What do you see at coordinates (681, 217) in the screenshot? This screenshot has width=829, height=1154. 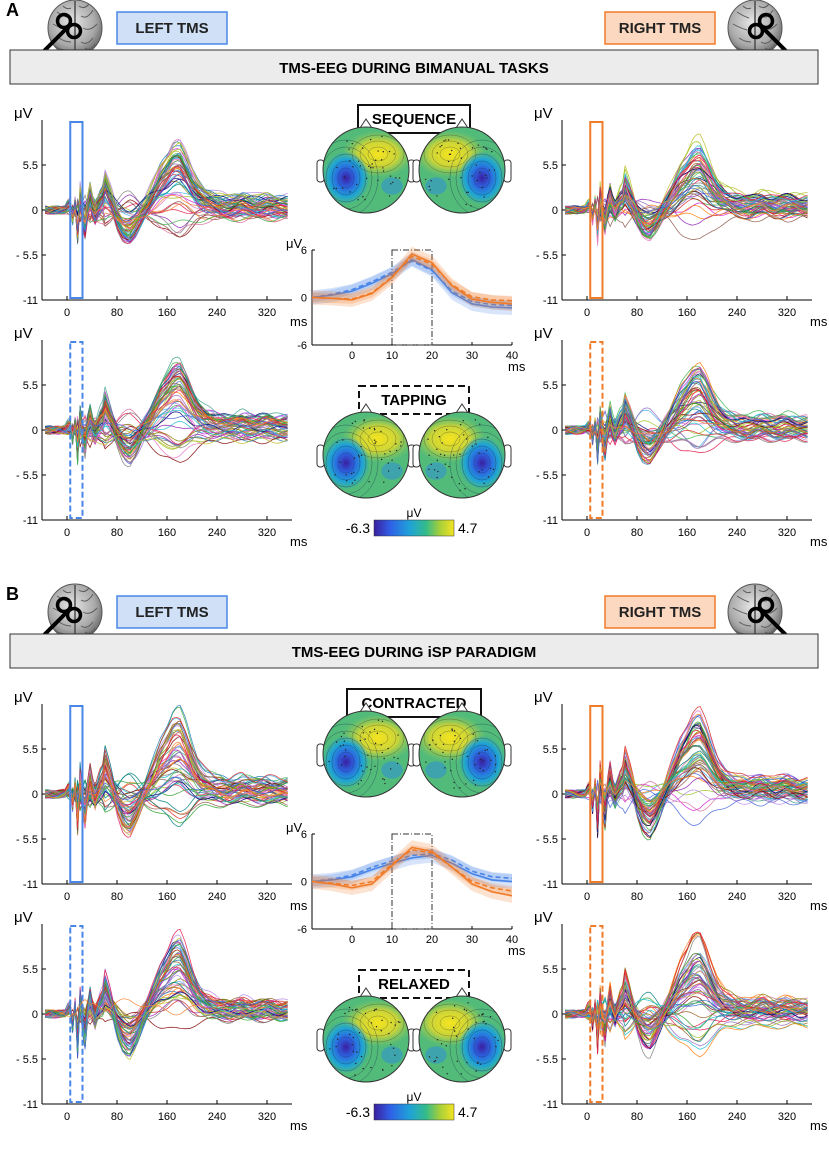 I see `butterfly-plot-right-top: μV 5.5 0 - 5.5 -11 0 80 160 240 320 ms` at bounding box center [681, 217].